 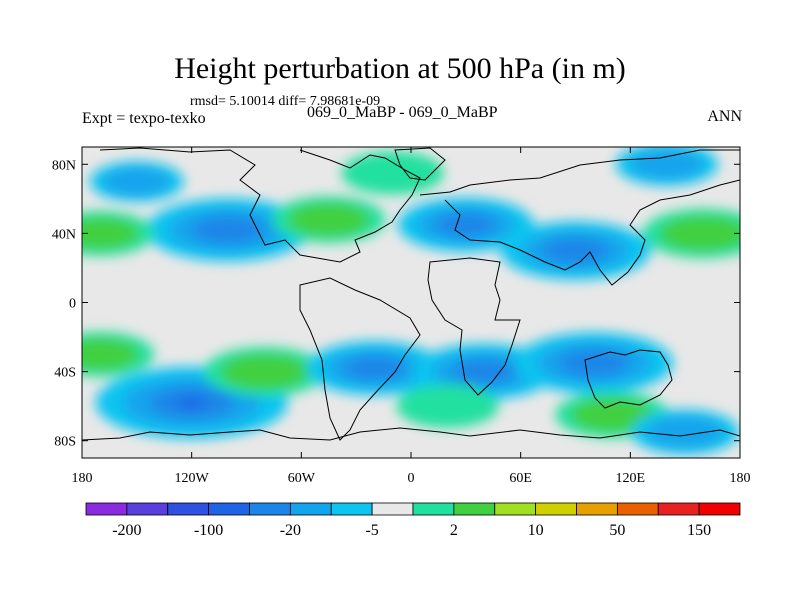 What do you see at coordinates (536, 530) in the screenshot?
I see `colorbar-label: 10` at bounding box center [536, 530].